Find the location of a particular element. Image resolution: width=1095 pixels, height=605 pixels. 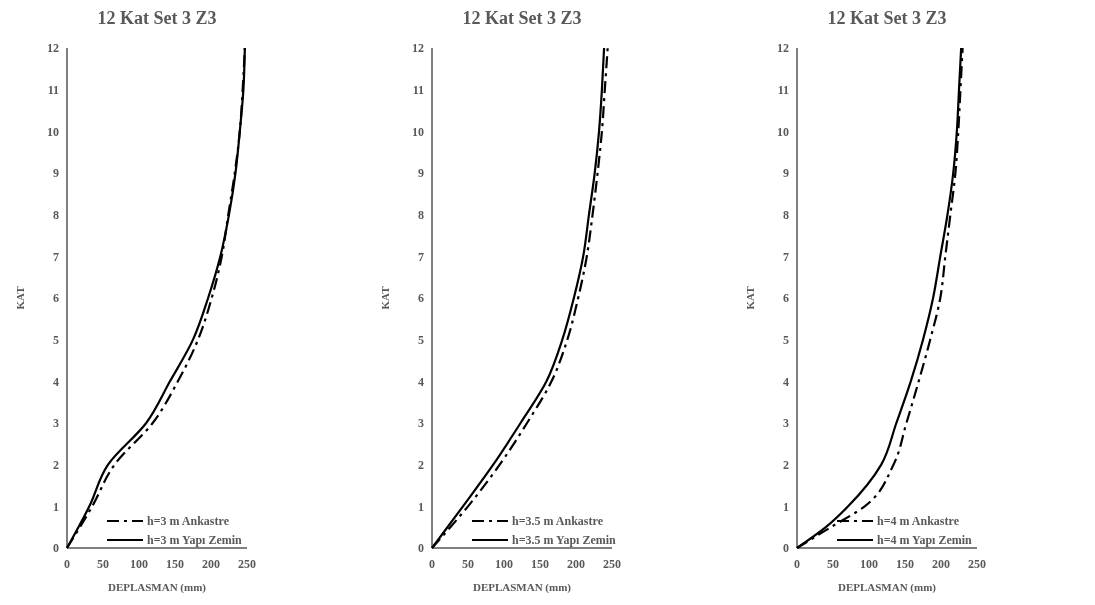

legend-label: h=3.5 m Ankastre is located at coordinates (558, 521).